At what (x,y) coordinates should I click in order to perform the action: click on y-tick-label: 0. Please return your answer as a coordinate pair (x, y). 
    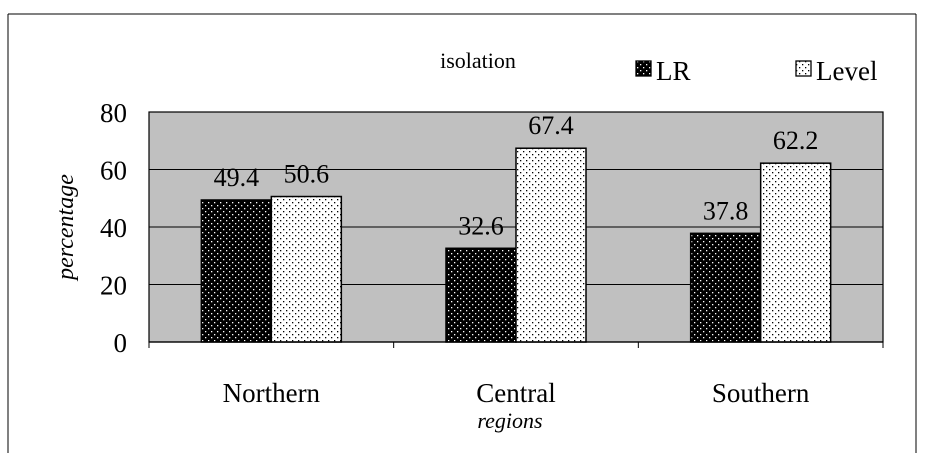
    Looking at the image, I should click on (121, 343).